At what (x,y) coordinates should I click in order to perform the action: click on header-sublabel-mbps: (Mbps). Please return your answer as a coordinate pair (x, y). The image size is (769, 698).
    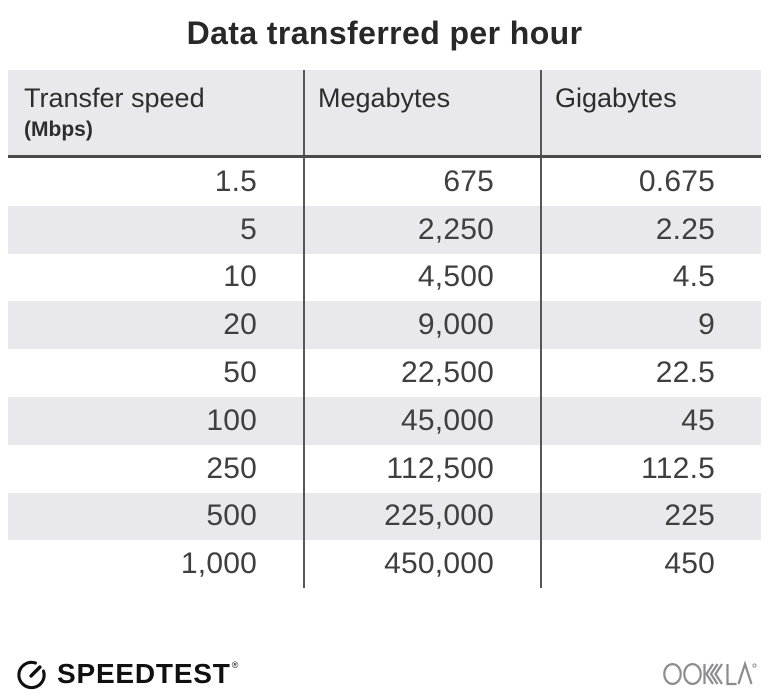
    Looking at the image, I should click on (58, 129).